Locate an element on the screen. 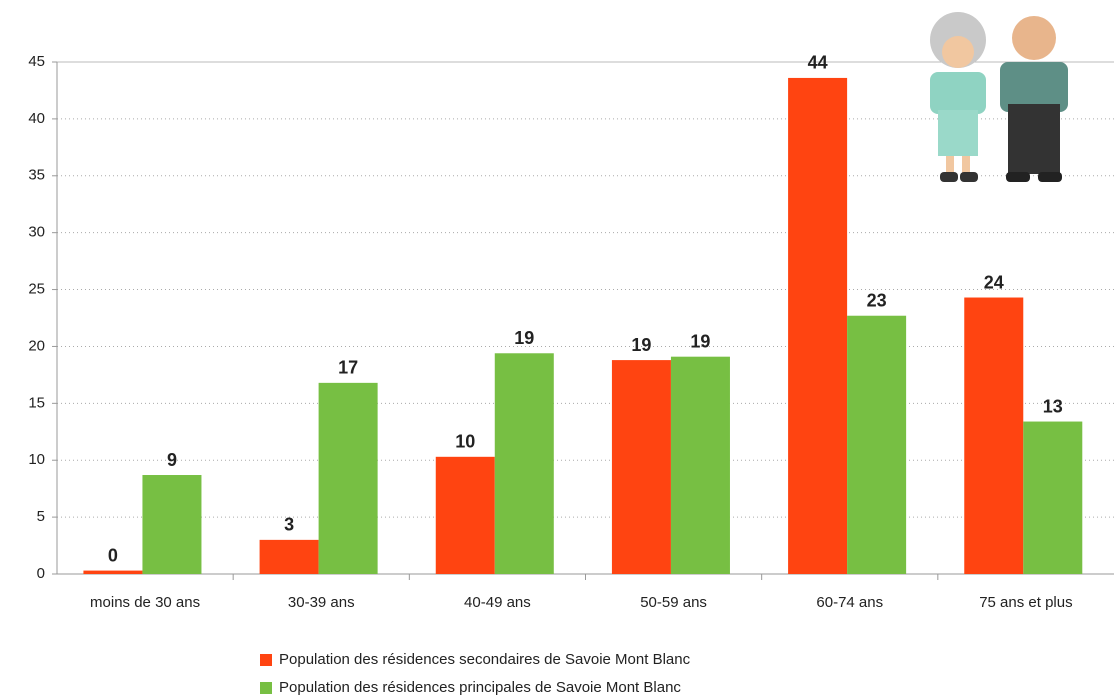 The height and width of the screenshot is (698, 1116). y-tick-label: 0 is located at coordinates (41, 573).